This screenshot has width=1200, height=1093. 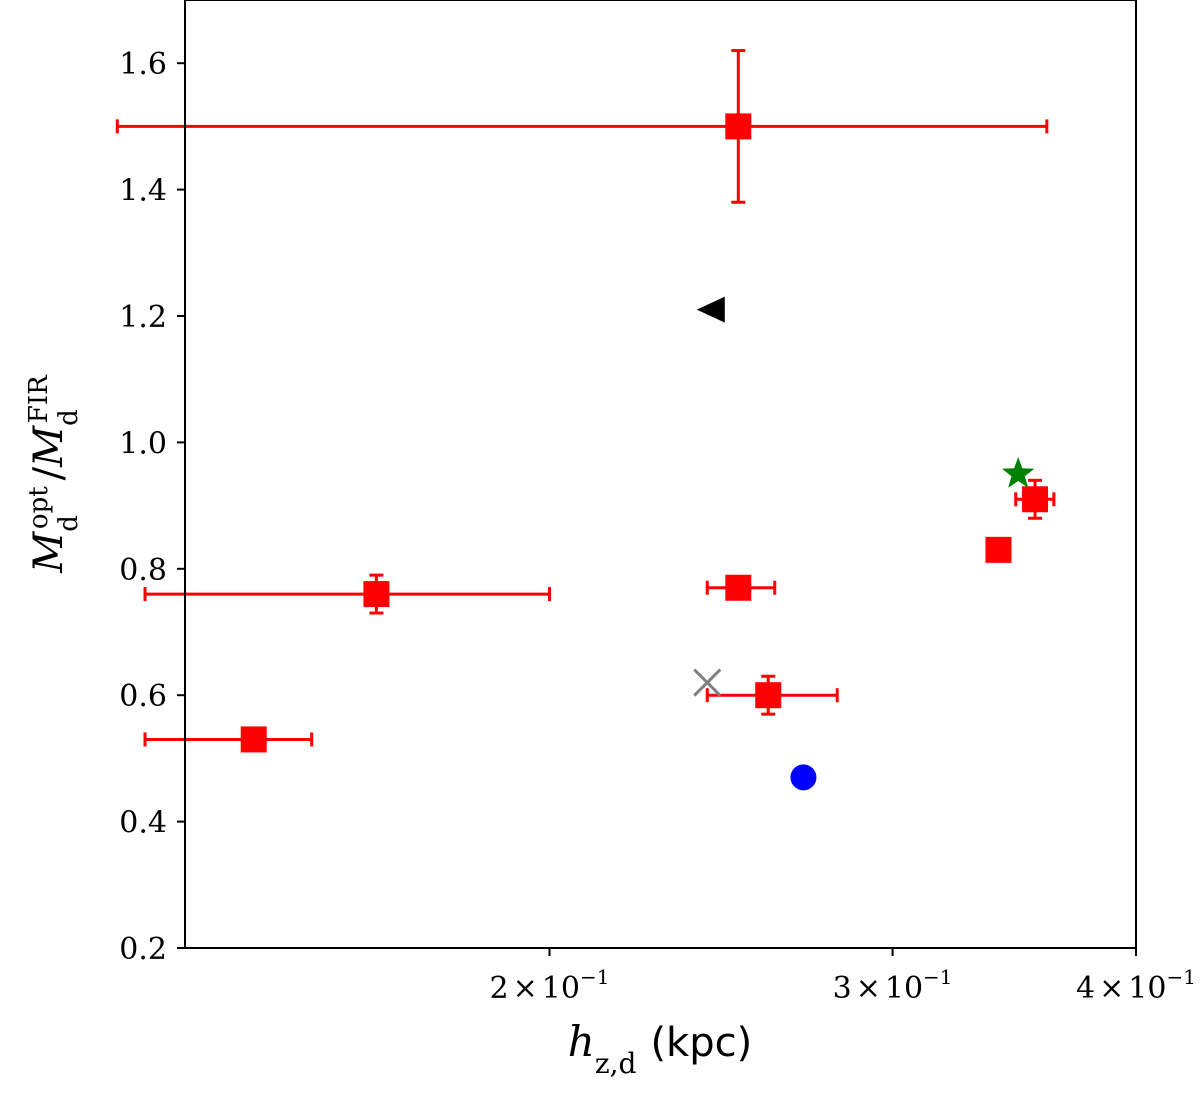 I want to click on circle-marker, so click(x=803, y=777).